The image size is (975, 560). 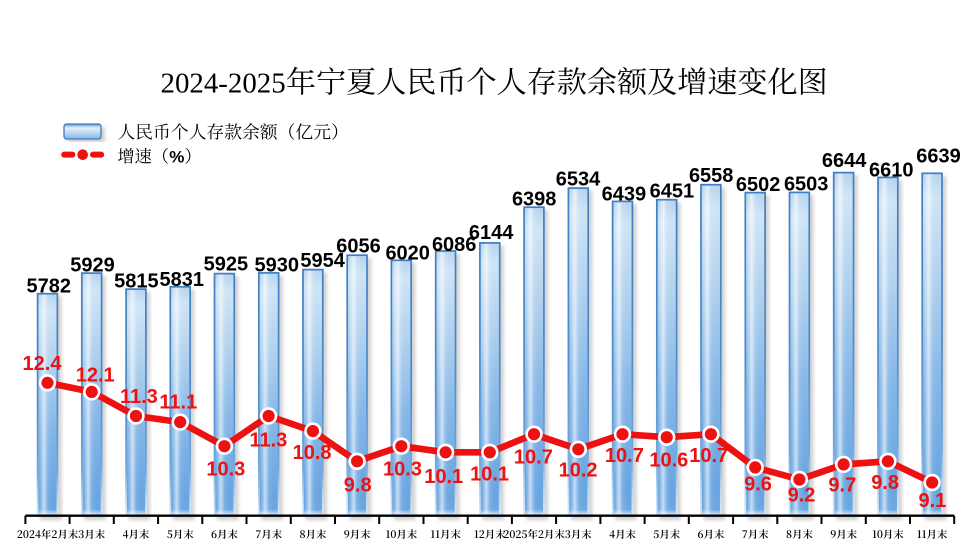 What do you see at coordinates (578, 179) in the screenshot?
I see `svg-text: 6534` at bounding box center [578, 179].